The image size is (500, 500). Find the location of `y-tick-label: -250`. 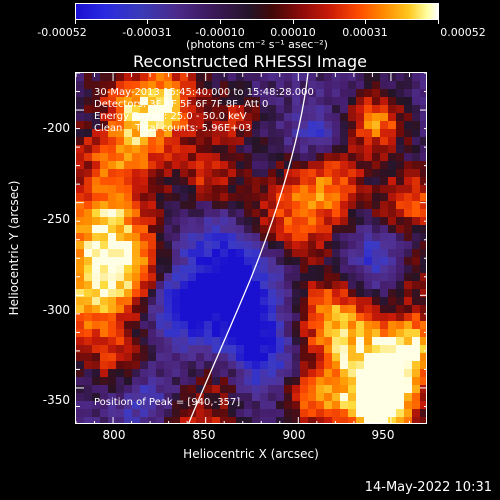

y-tick-label: -250 is located at coordinates (56, 219).